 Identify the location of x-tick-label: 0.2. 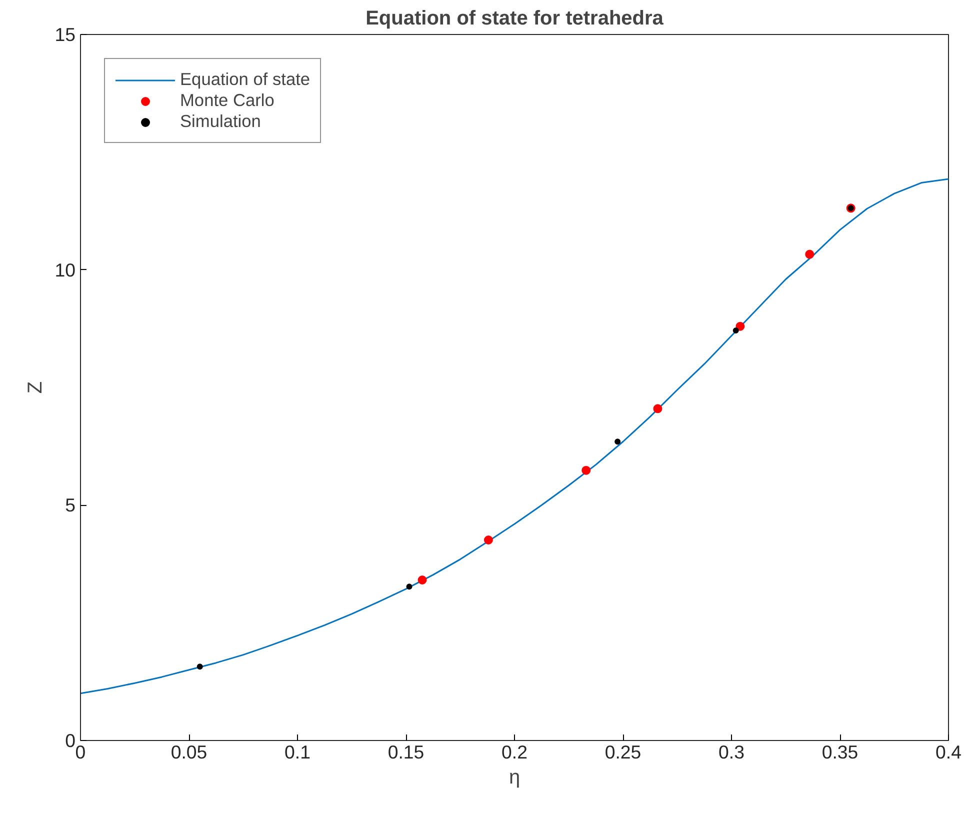
(515, 752).